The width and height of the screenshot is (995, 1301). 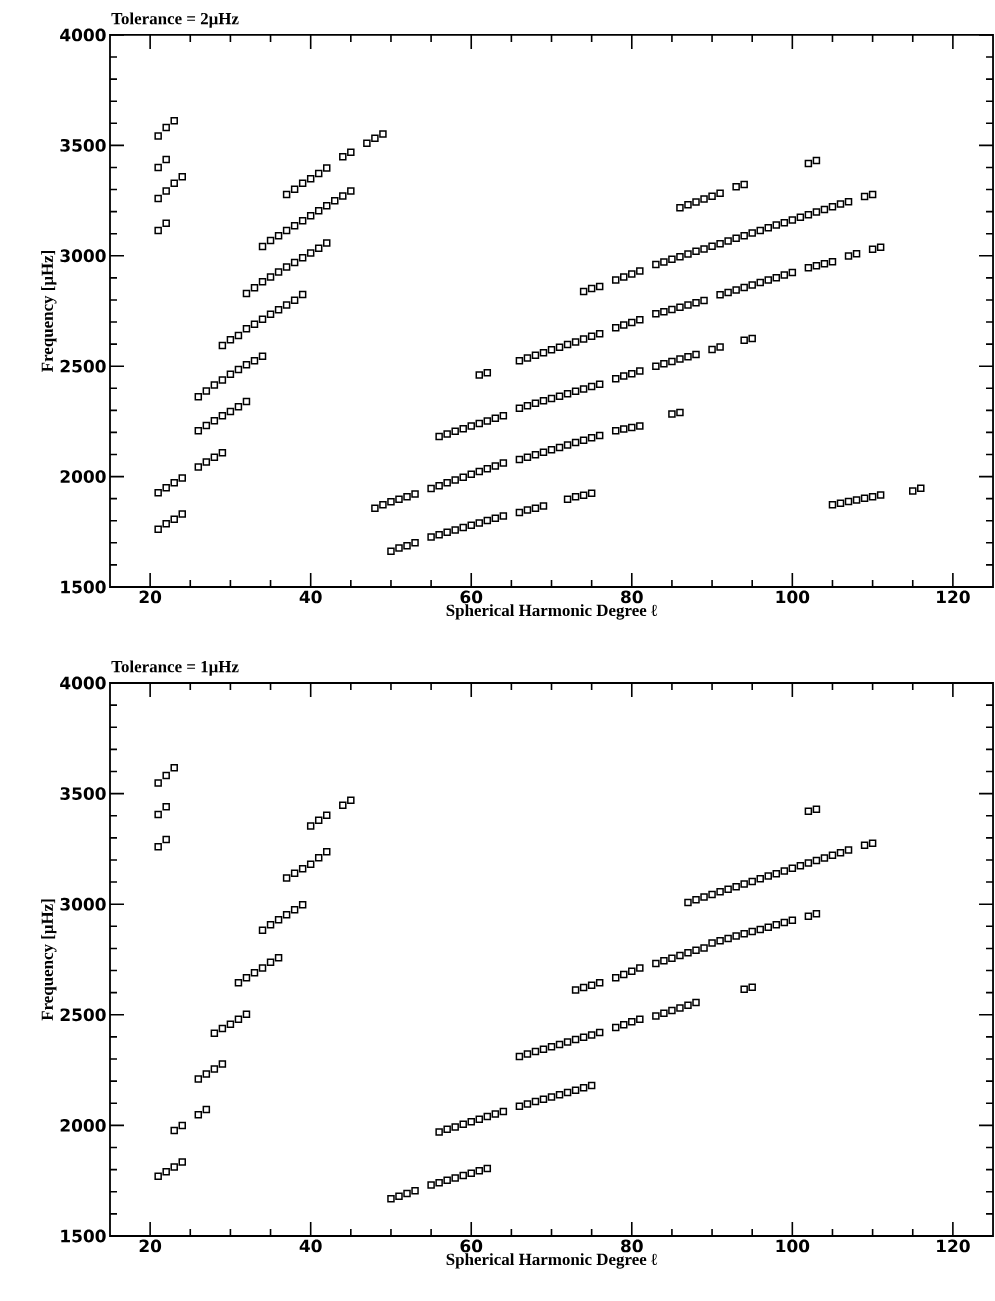 I want to click on chart-title: Tolerance = 1μHz, so click(x=175, y=668).